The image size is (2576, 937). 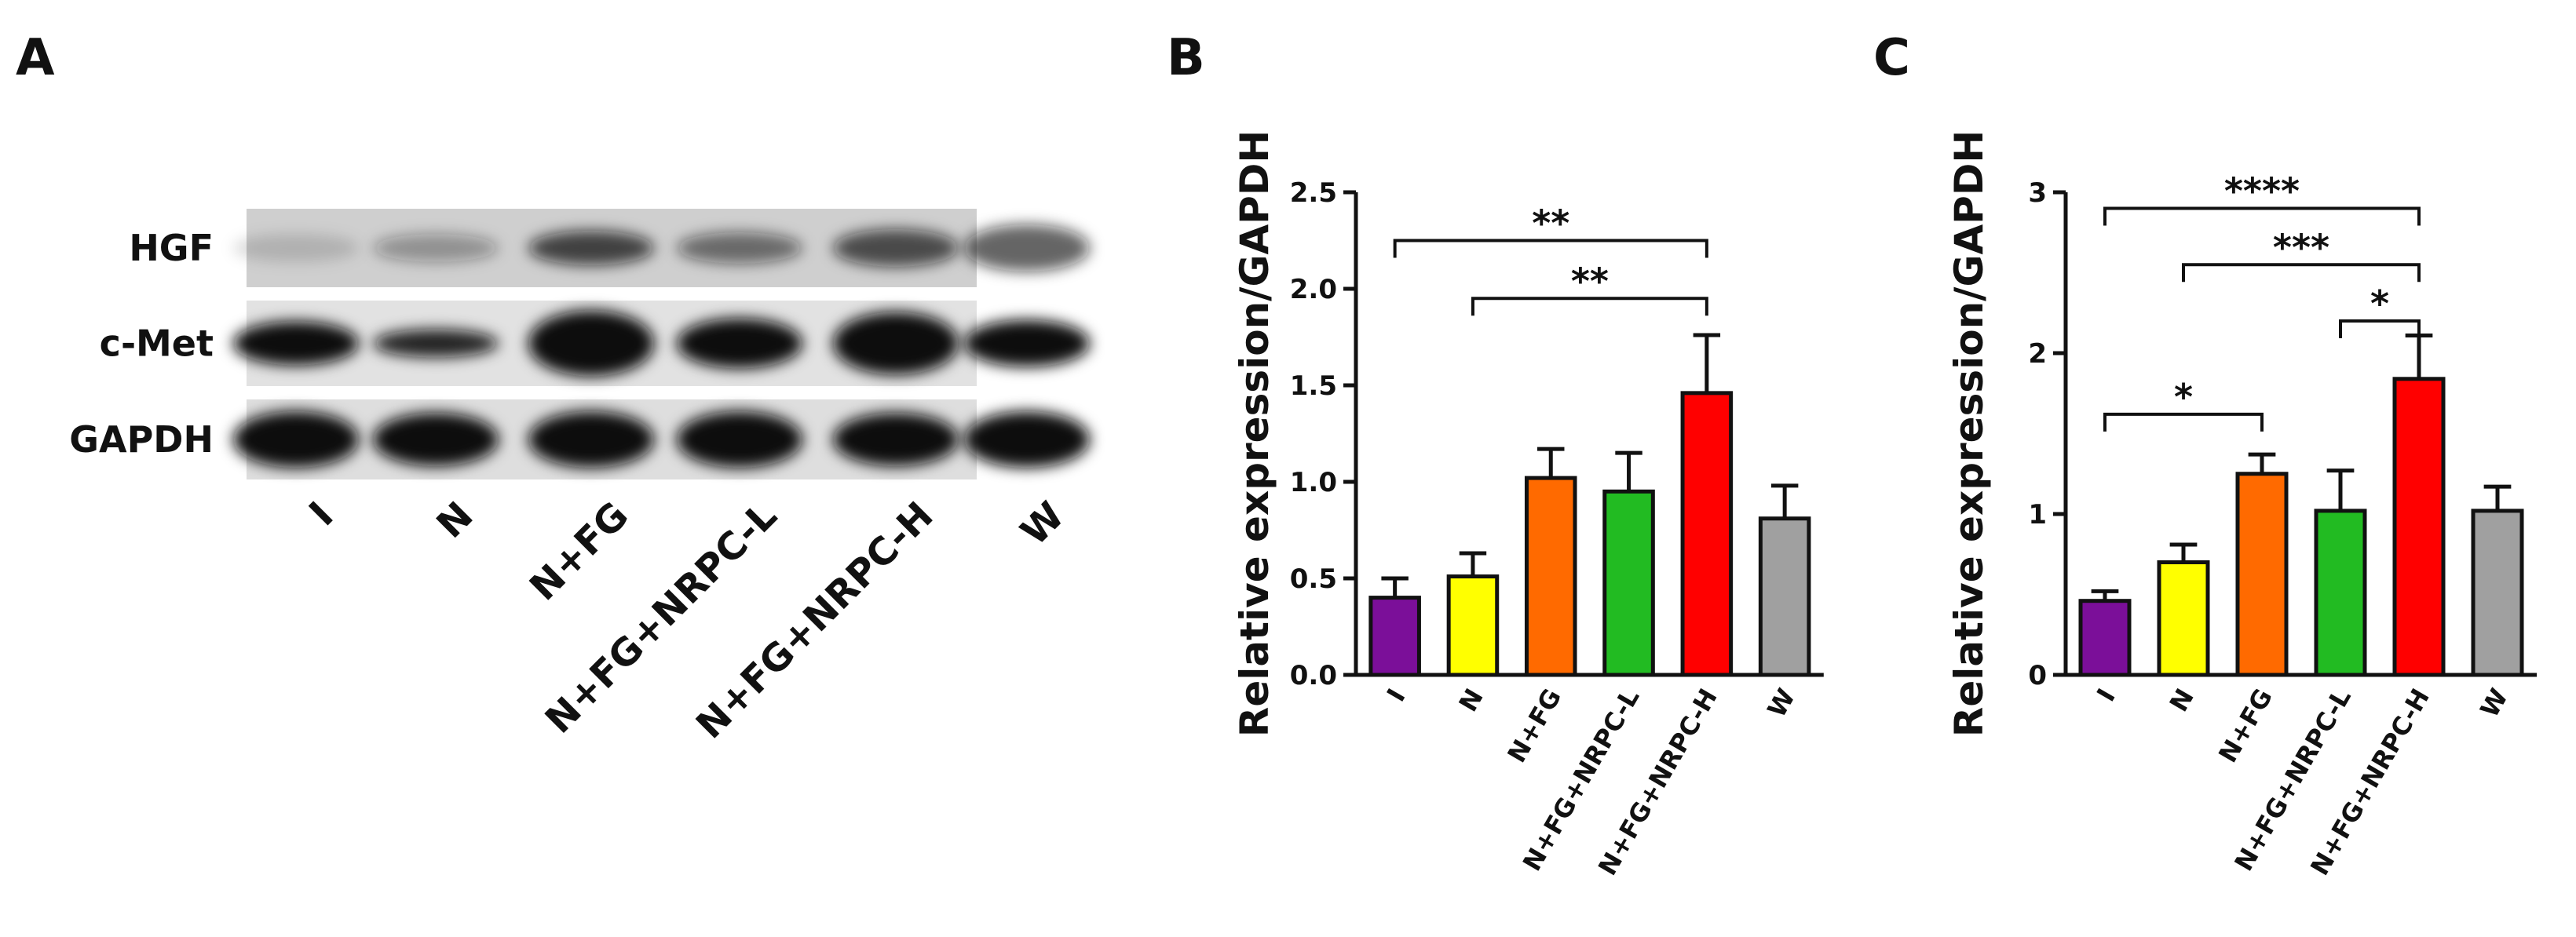 I want to click on blot-row-label: c-Met, so click(x=157, y=344).